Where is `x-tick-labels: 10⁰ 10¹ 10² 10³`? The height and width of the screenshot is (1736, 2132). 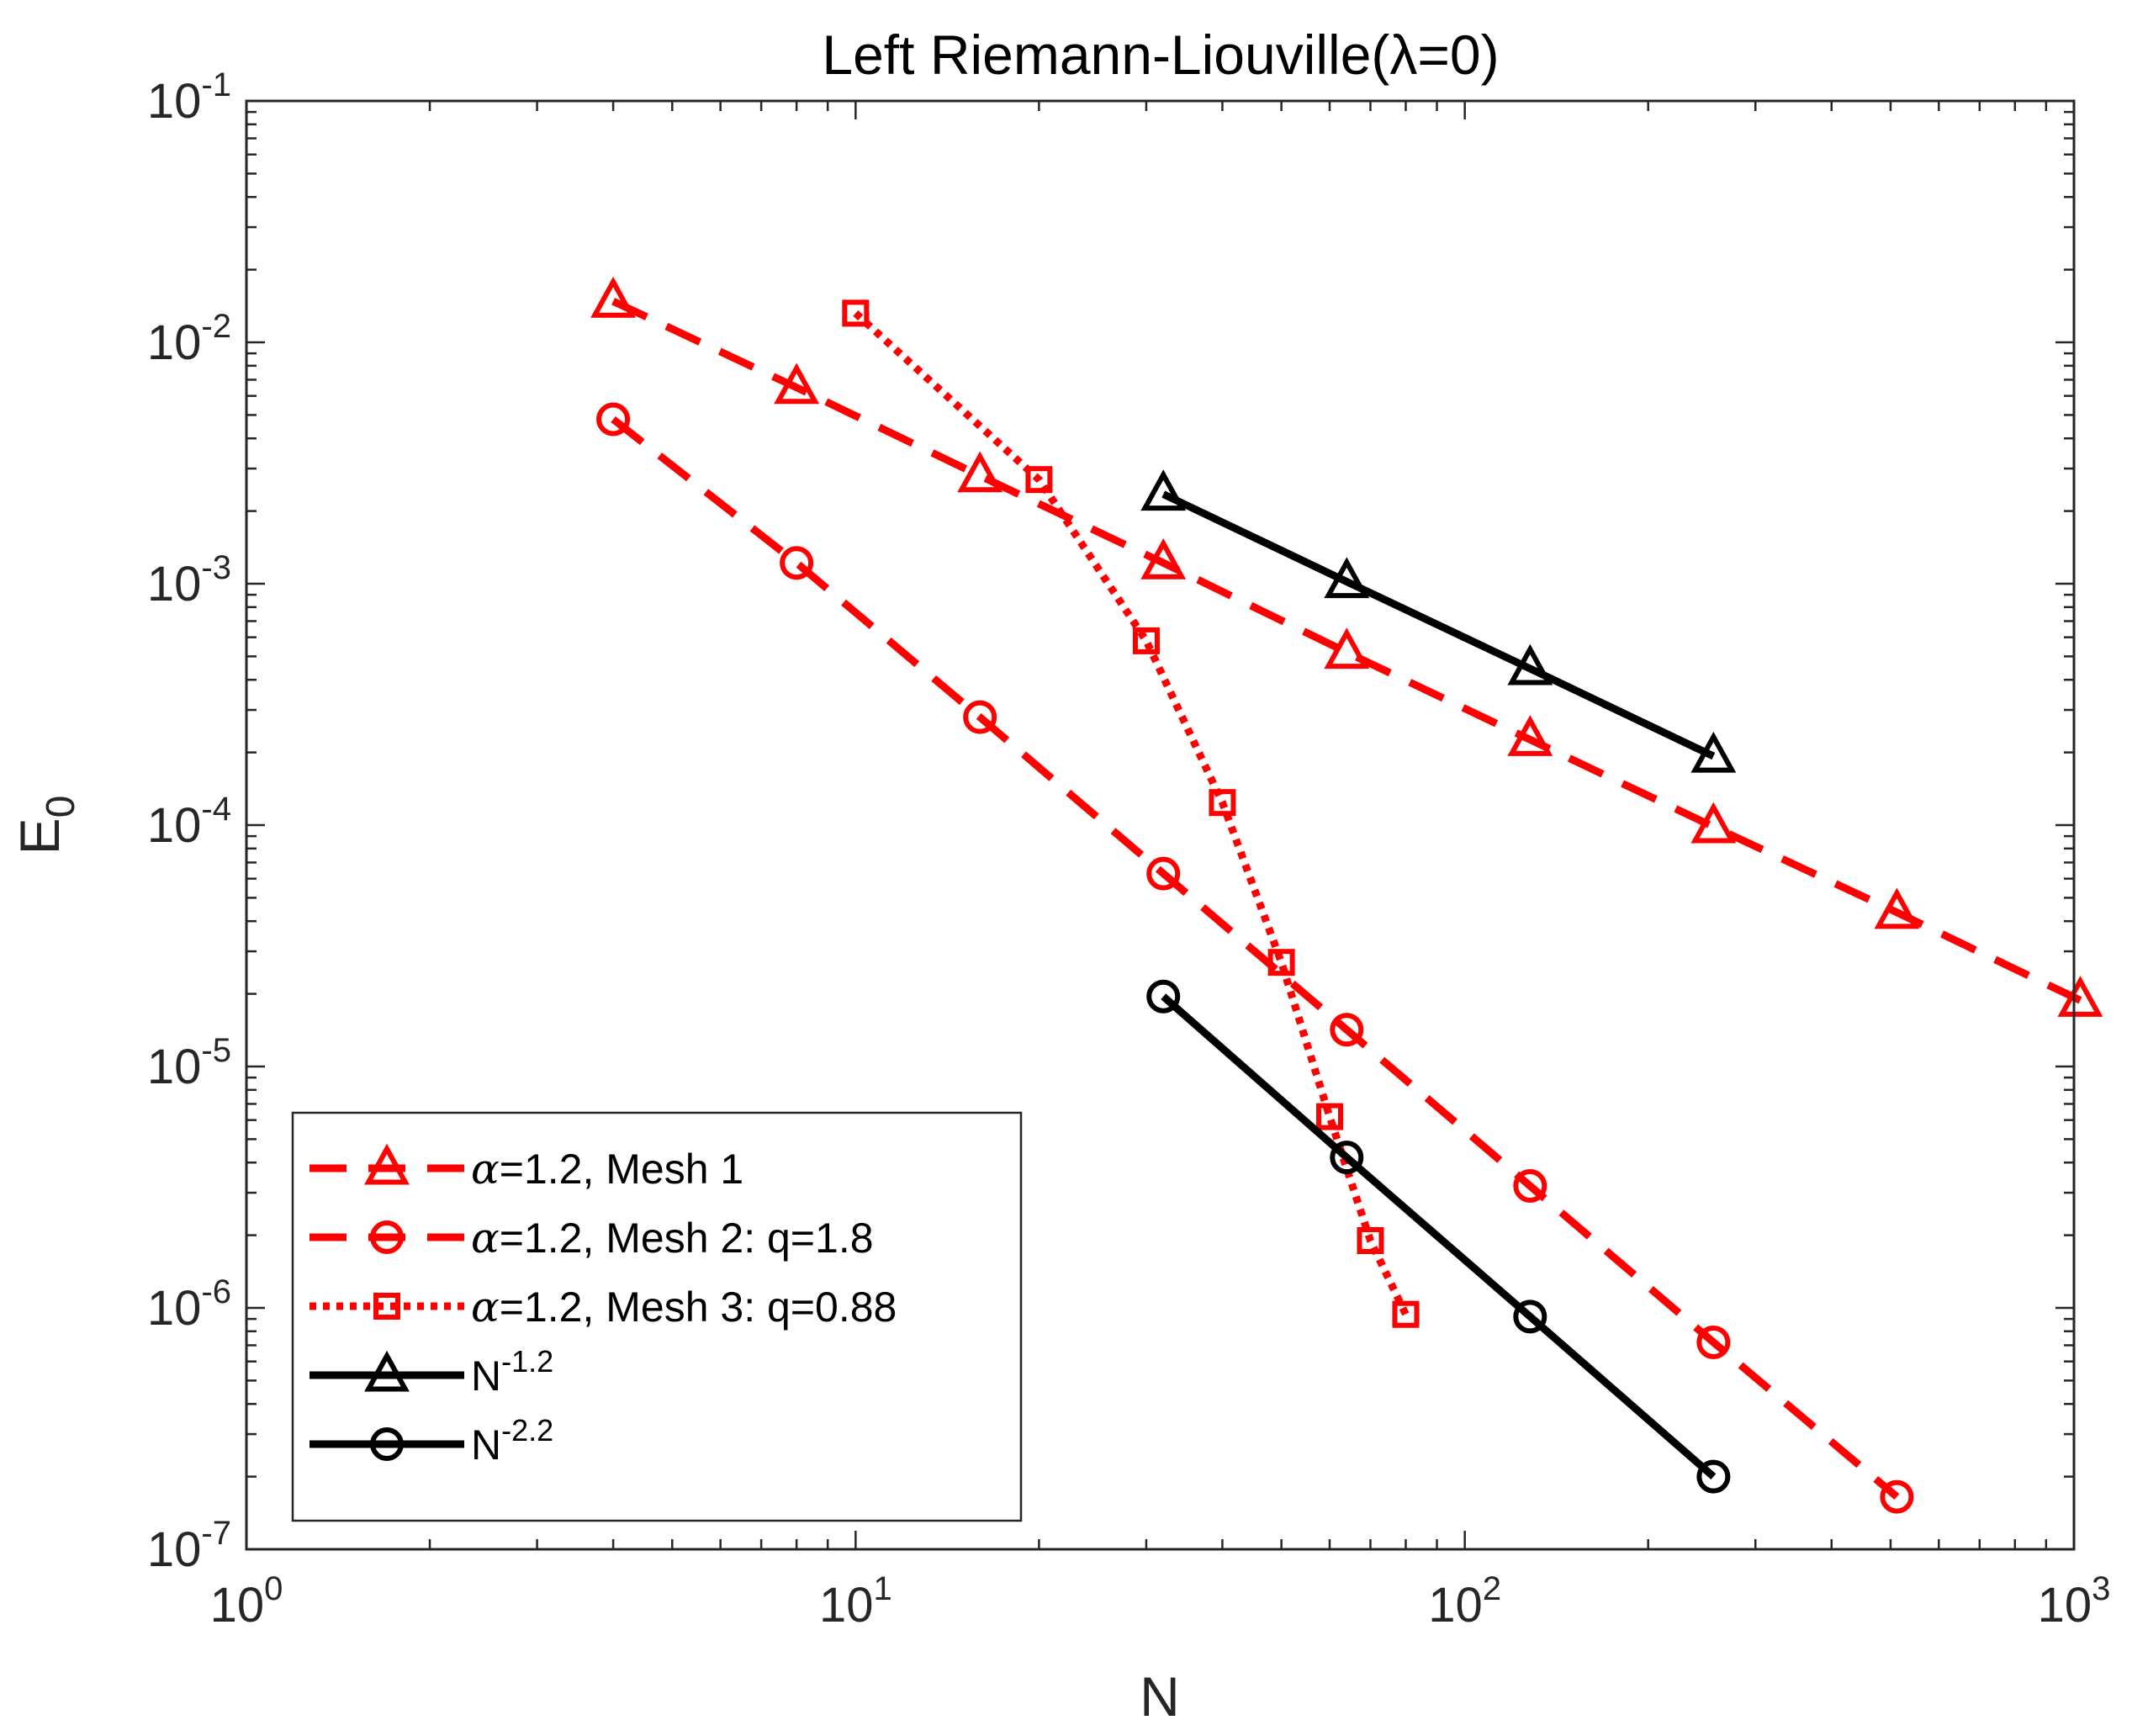
x-tick-labels: 10⁰ 10¹ 10² 10³ is located at coordinates (1160, 1601).